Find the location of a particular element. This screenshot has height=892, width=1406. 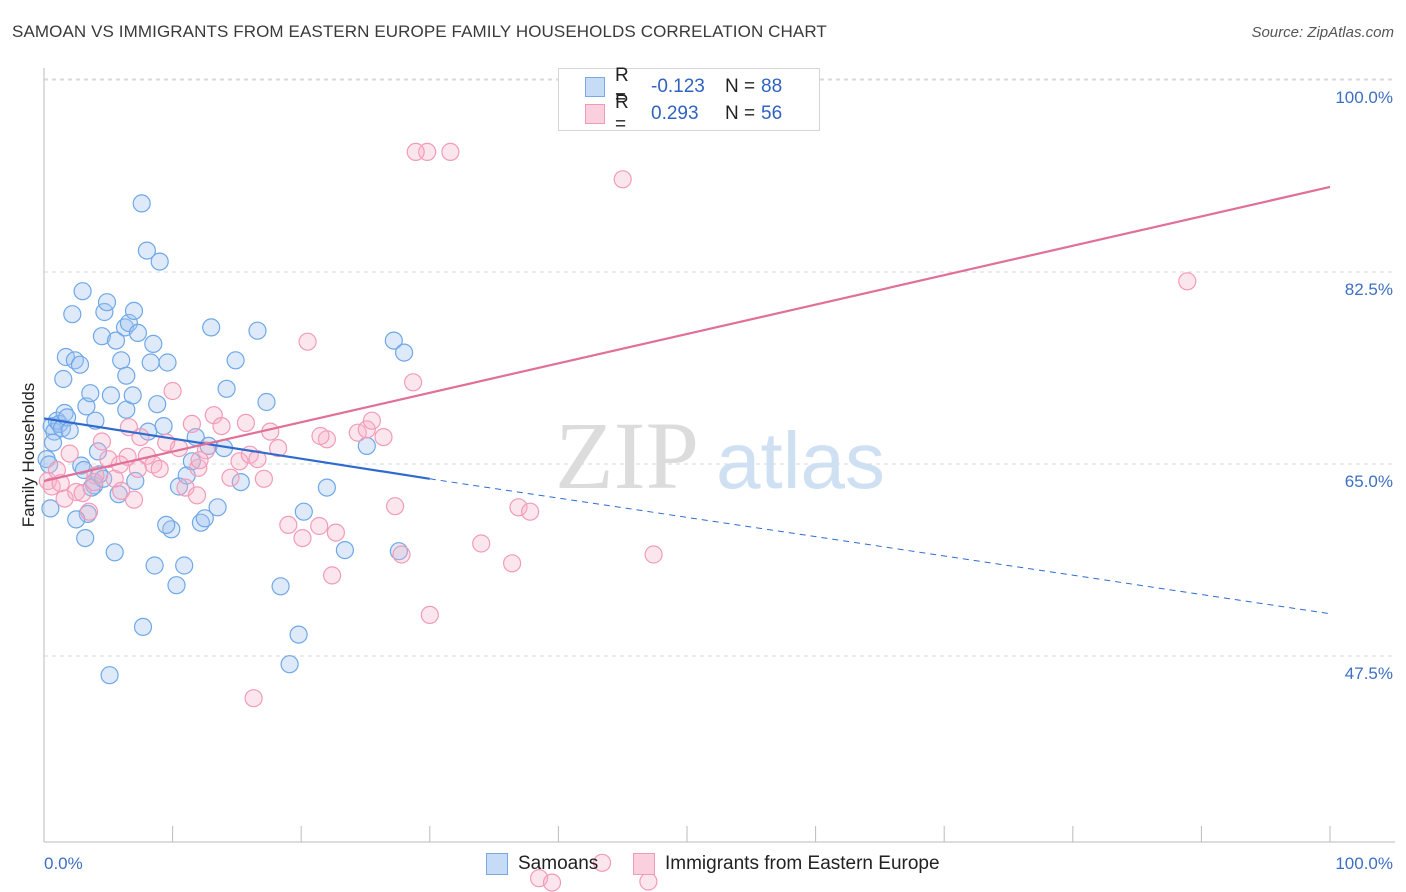

stats-legend: R = -0.123 N = 88 R = 0.293 N = 56 is located at coordinates (689, 100).